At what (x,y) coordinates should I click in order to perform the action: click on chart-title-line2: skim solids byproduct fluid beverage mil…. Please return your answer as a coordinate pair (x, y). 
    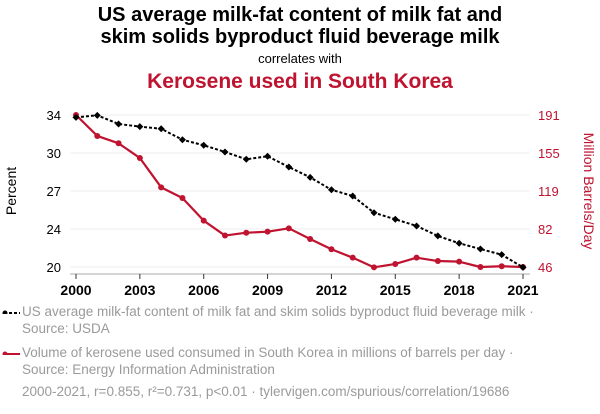
    Looking at the image, I should click on (300, 37).